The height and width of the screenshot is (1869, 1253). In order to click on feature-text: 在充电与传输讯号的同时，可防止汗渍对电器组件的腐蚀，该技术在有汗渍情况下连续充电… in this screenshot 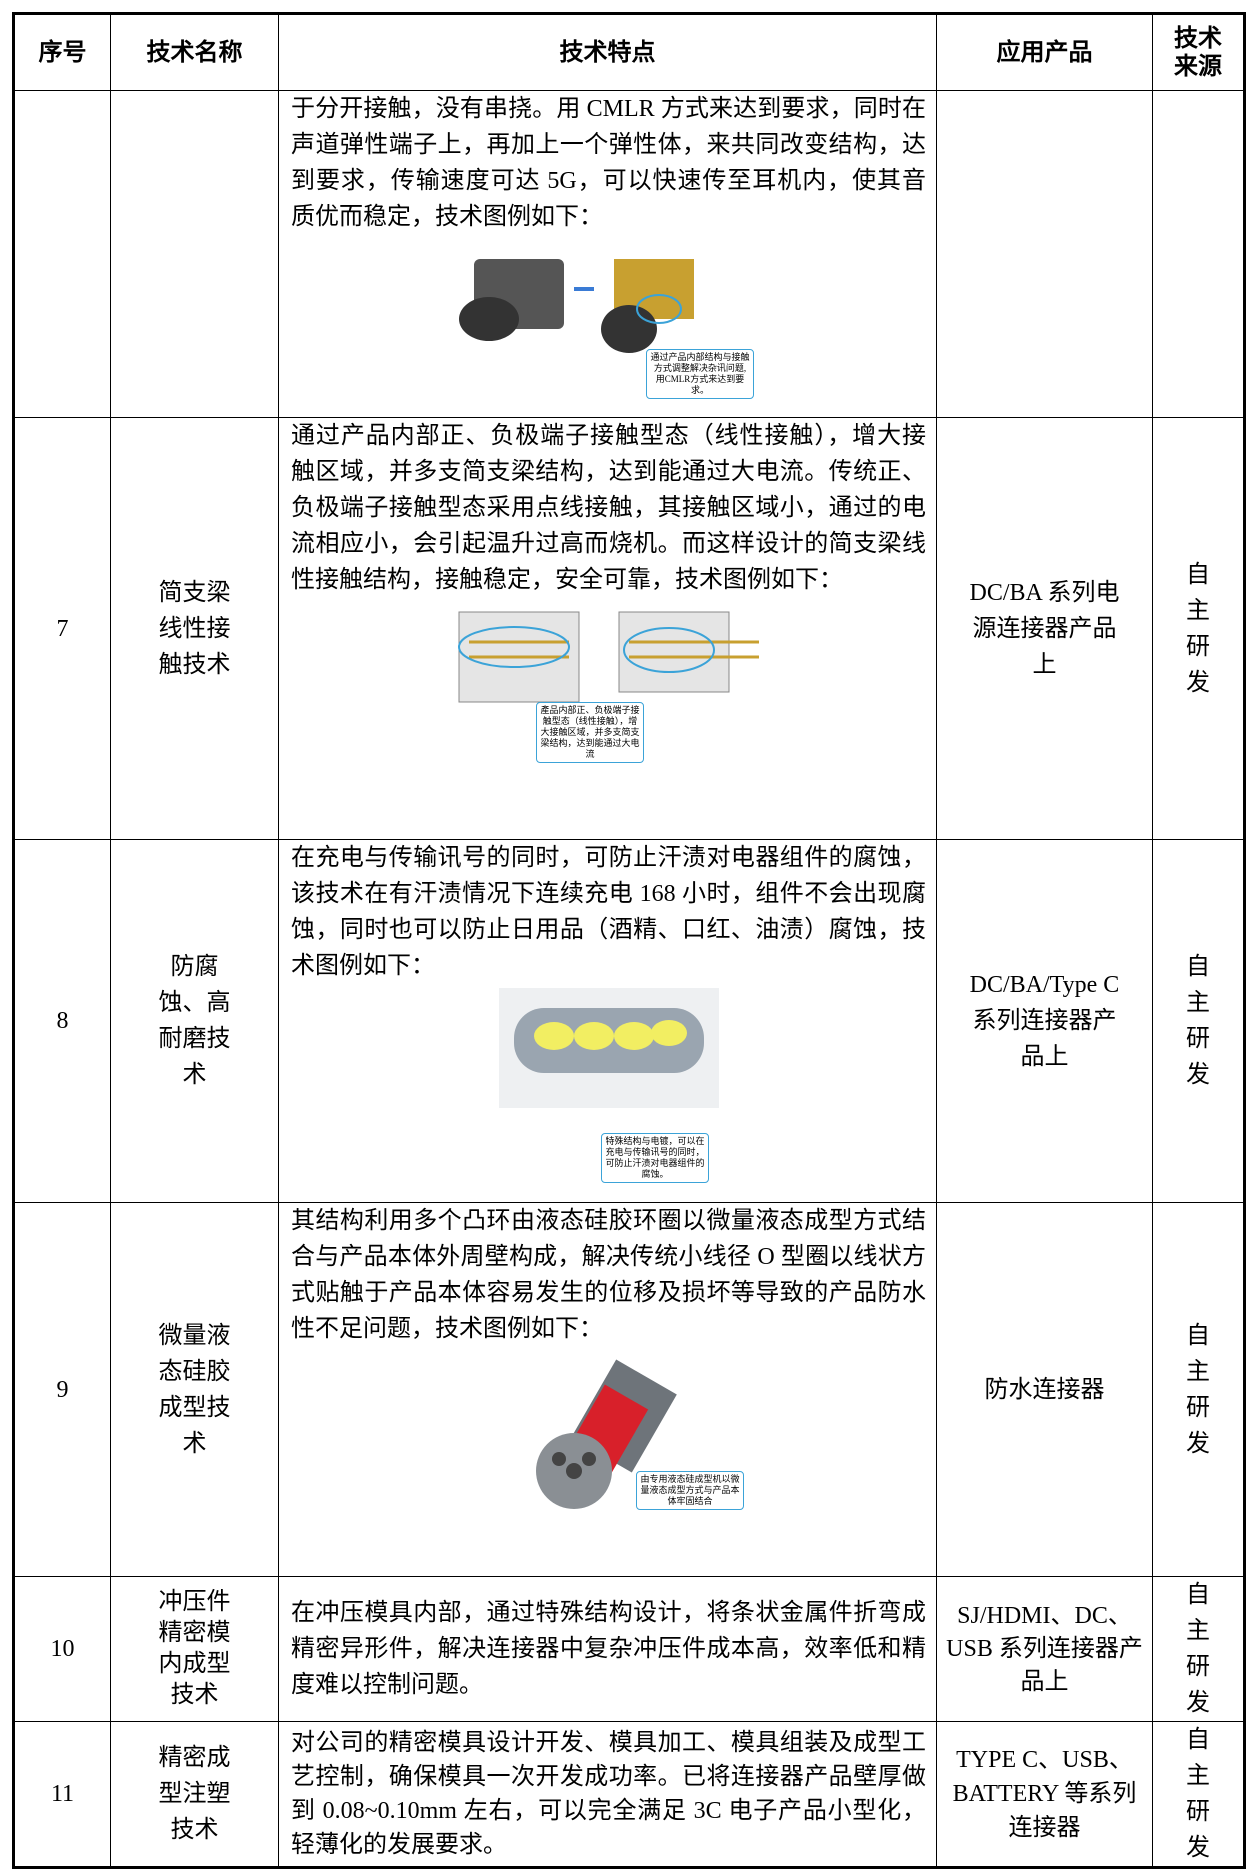, I will do `click(608, 912)`.